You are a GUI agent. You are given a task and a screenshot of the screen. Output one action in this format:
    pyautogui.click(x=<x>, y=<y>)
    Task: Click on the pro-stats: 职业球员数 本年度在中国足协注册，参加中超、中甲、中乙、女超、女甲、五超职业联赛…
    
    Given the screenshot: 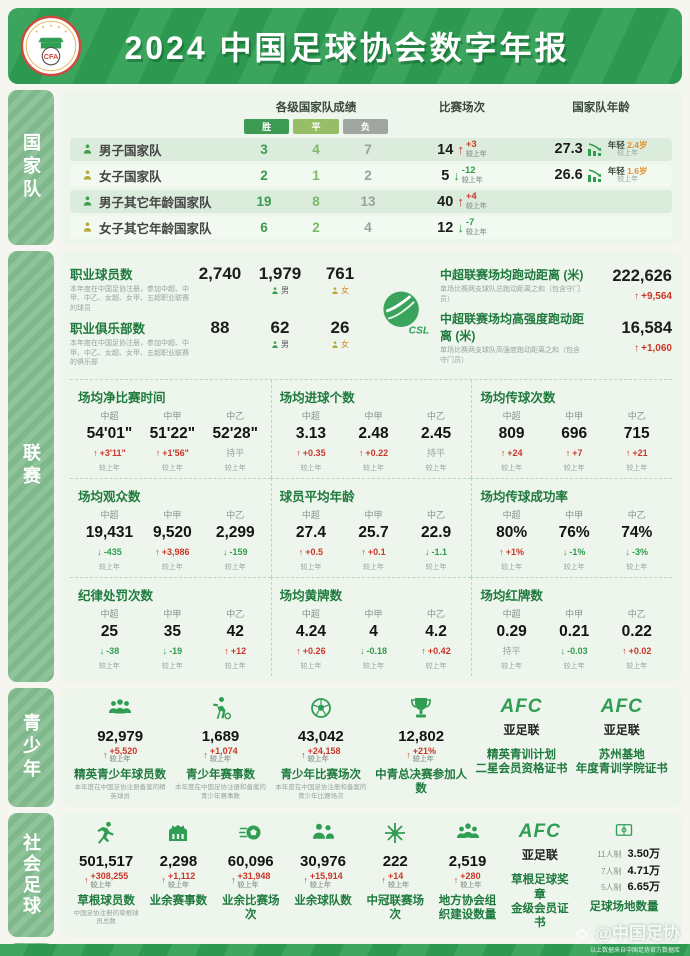 What is the action you would take?
    pyautogui.click(x=220, y=316)
    